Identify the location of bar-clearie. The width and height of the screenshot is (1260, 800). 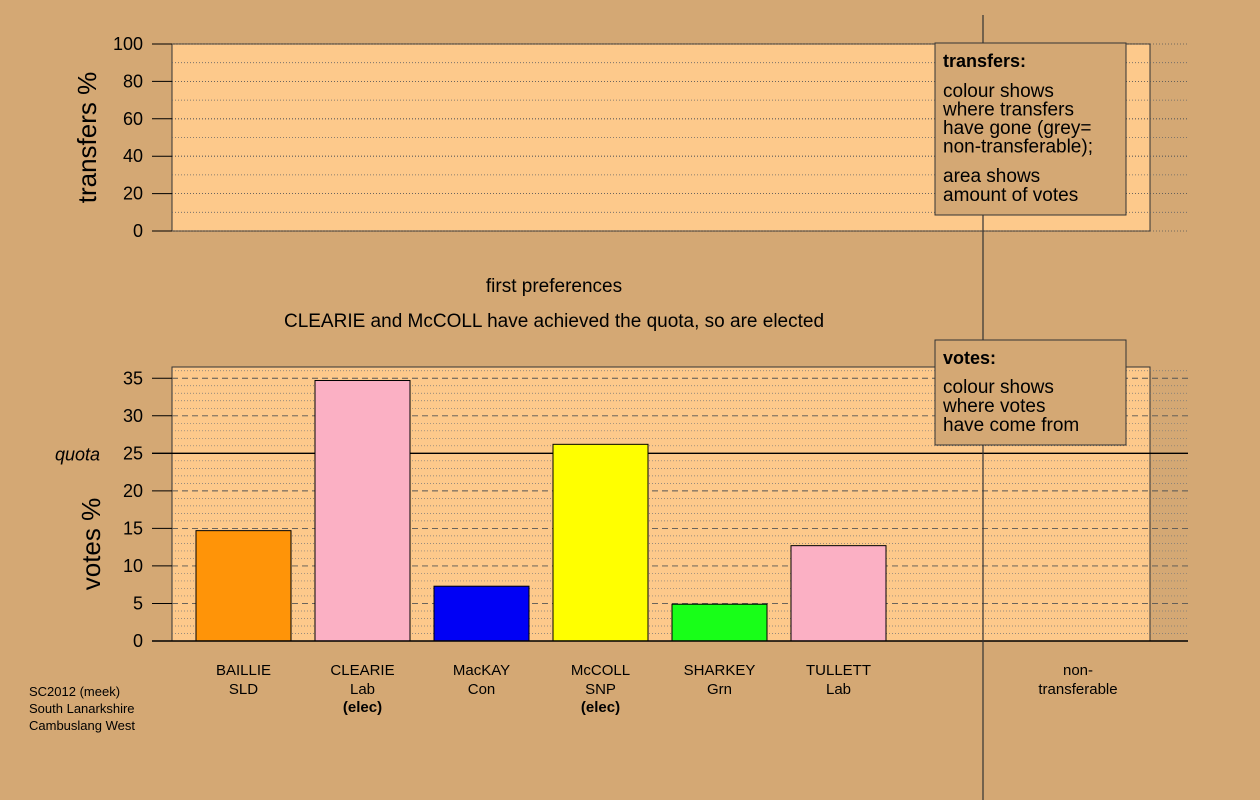
(362, 511).